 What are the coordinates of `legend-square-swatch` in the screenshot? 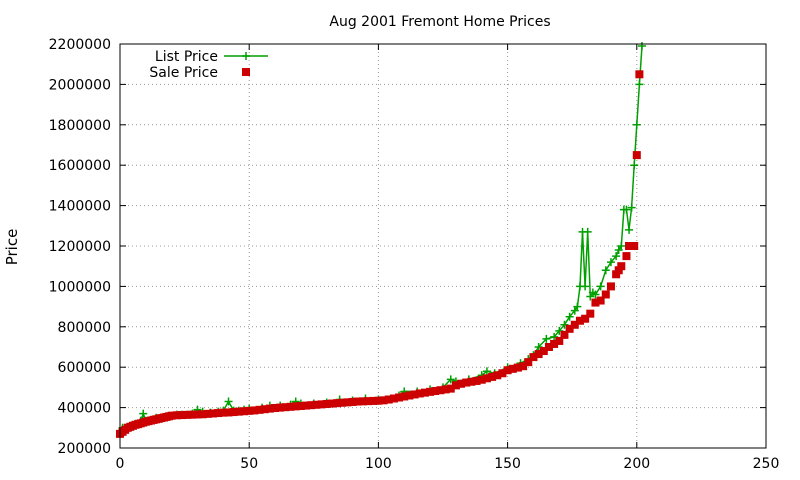 It's located at (246, 72).